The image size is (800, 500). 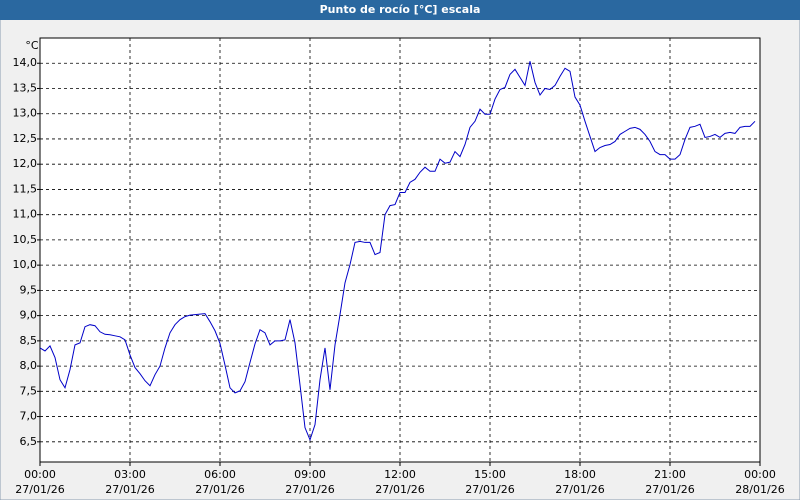 I want to click on title-bar, so click(x=400, y=10).